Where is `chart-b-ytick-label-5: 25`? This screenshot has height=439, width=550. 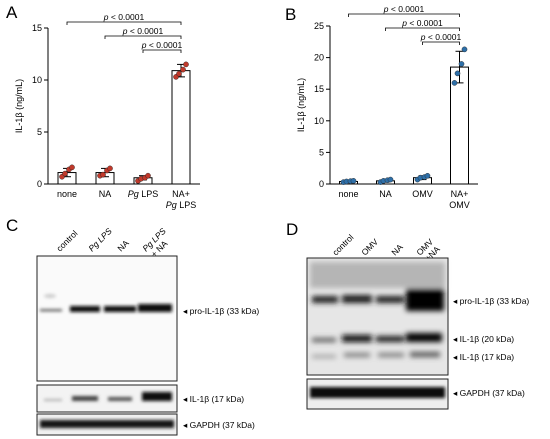
chart-b-ytick-label-5: 25 is located at coordinates (319, 26).